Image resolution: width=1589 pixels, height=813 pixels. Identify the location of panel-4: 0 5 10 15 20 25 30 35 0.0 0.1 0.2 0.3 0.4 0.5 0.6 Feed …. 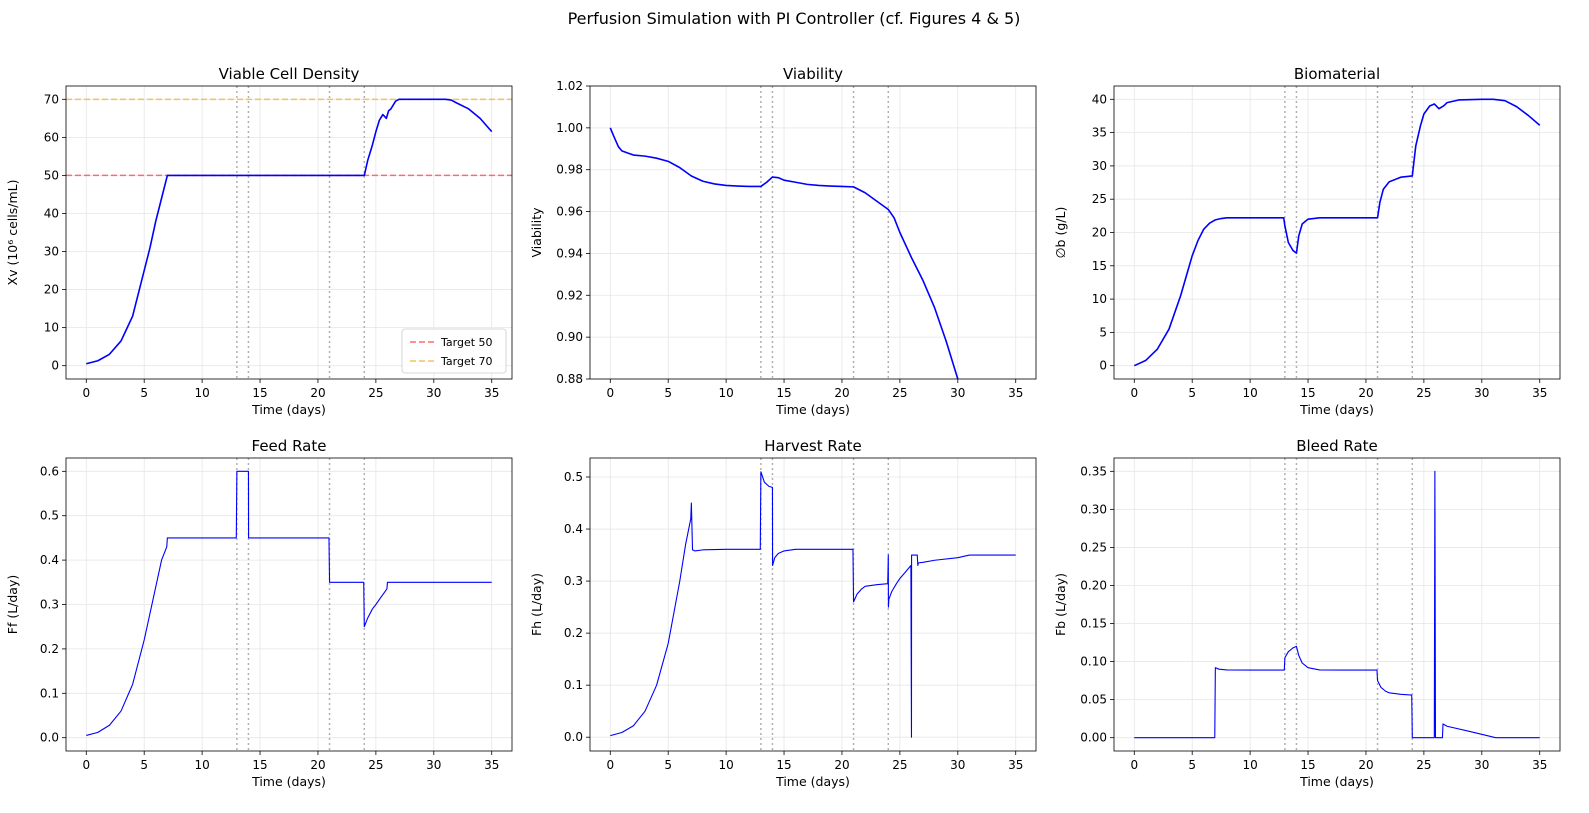
(259, 613).